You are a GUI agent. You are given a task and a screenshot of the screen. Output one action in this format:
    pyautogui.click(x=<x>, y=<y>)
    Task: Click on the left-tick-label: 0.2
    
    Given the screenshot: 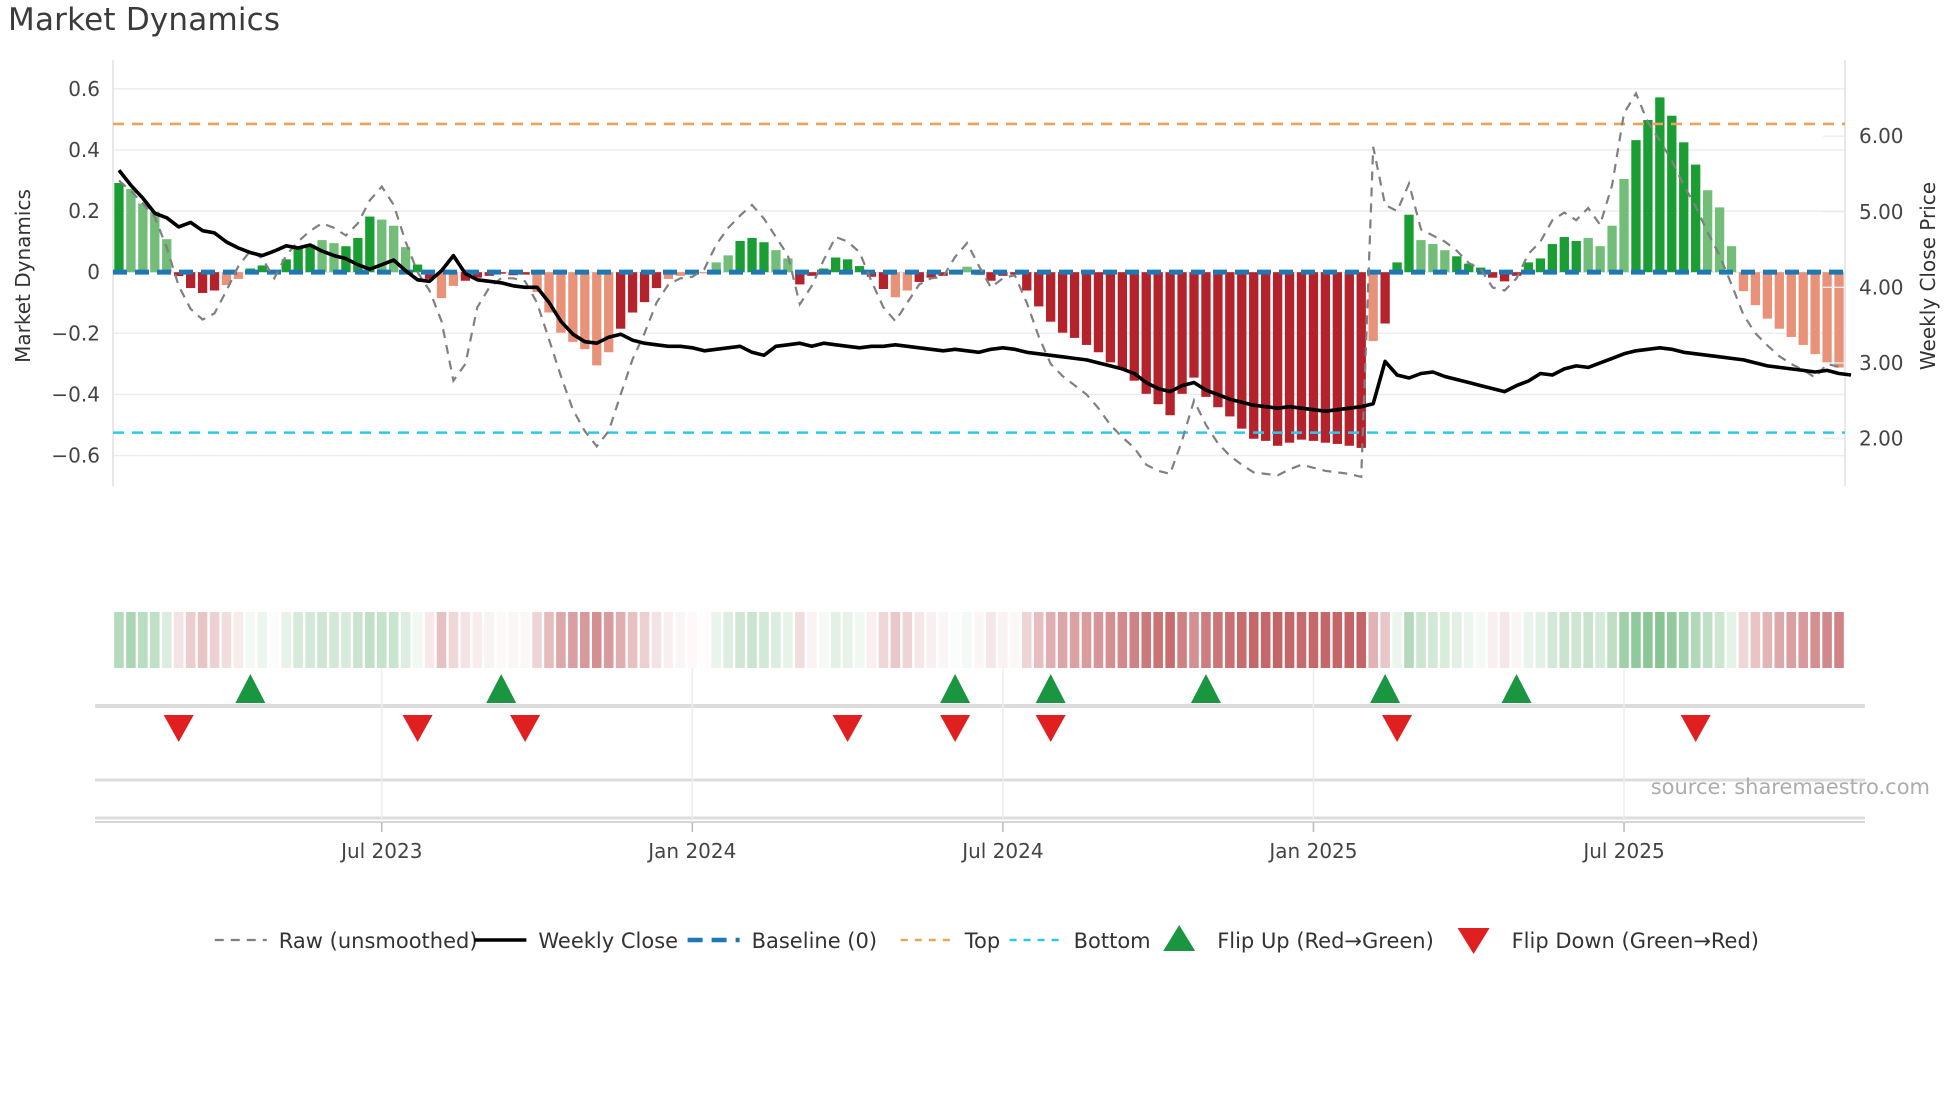 What is the action you would take?
    pyautogui.click(x=84, y=211)
    